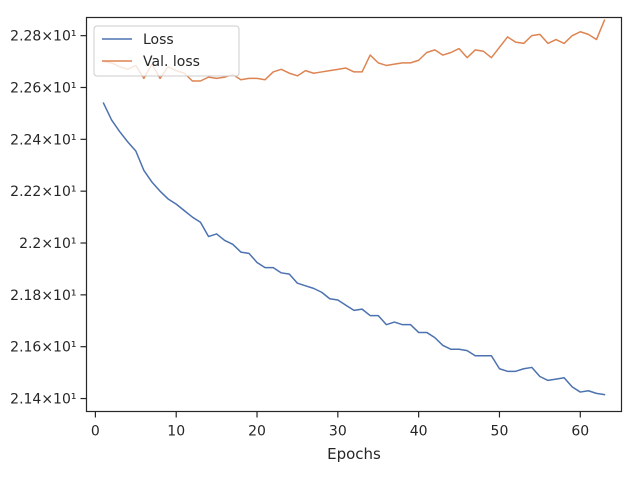  What do you see at coordinates (338, 432) in the screenshot?
I see `x-tick-label: 30` at bounding box center [338, 432].